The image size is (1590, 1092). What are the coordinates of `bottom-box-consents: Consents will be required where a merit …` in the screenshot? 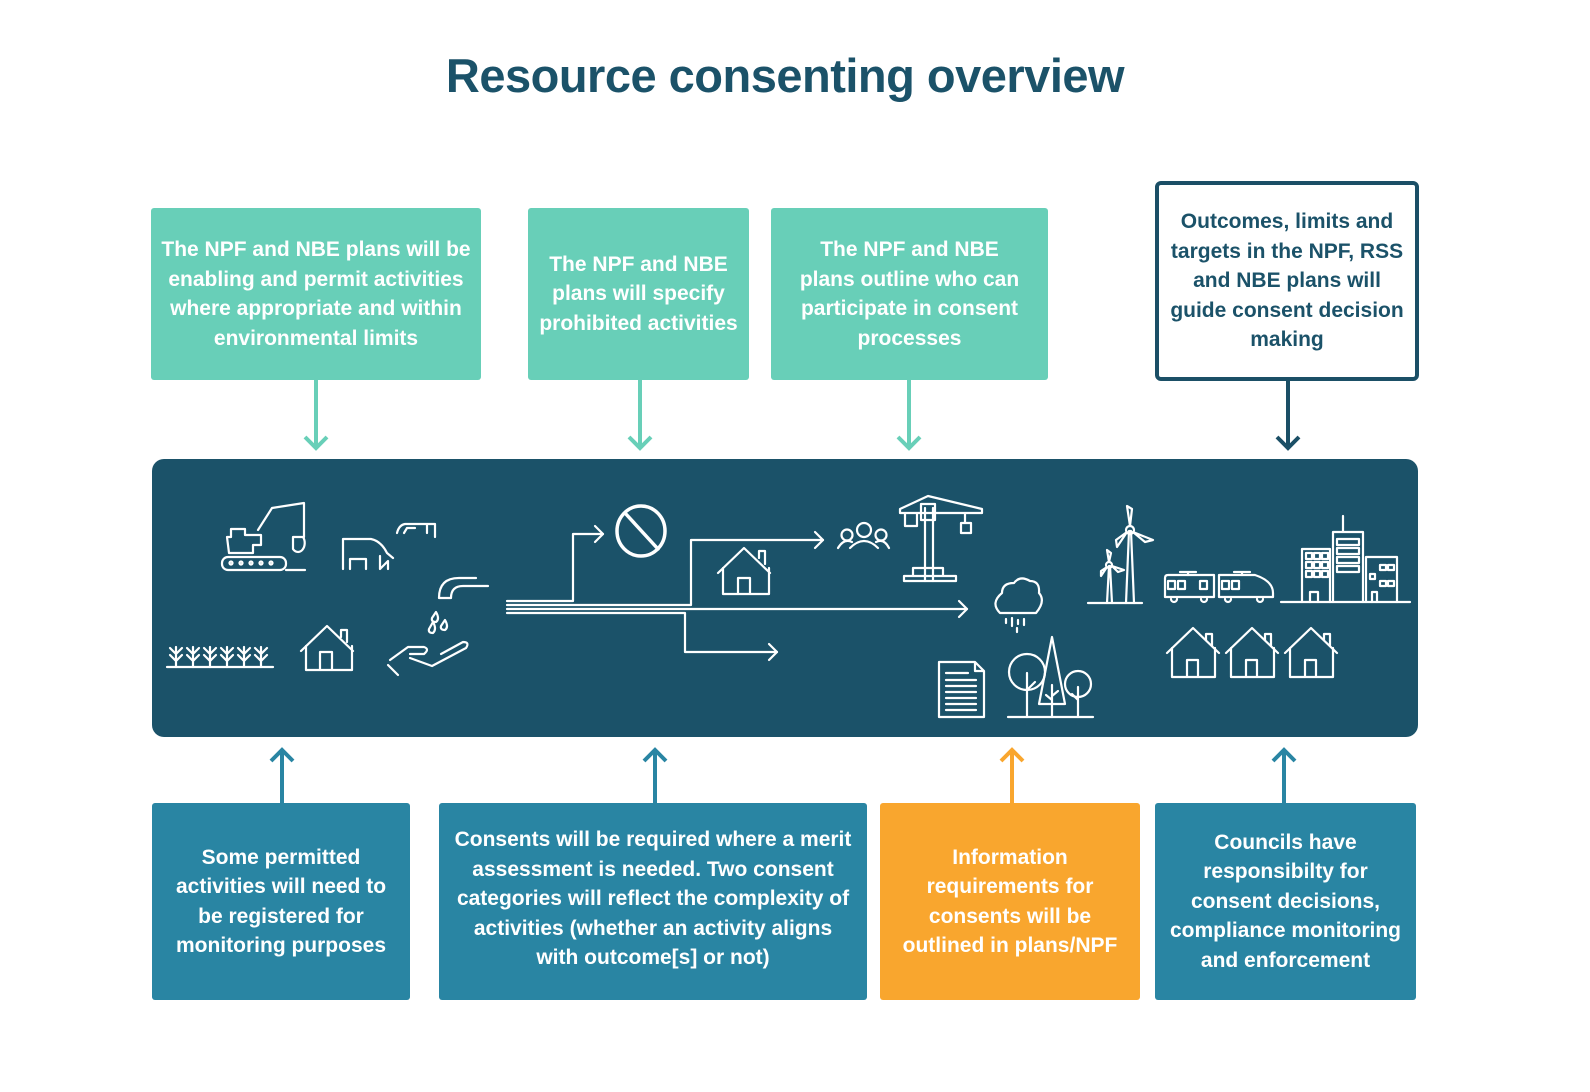 It's located at (653, 901).